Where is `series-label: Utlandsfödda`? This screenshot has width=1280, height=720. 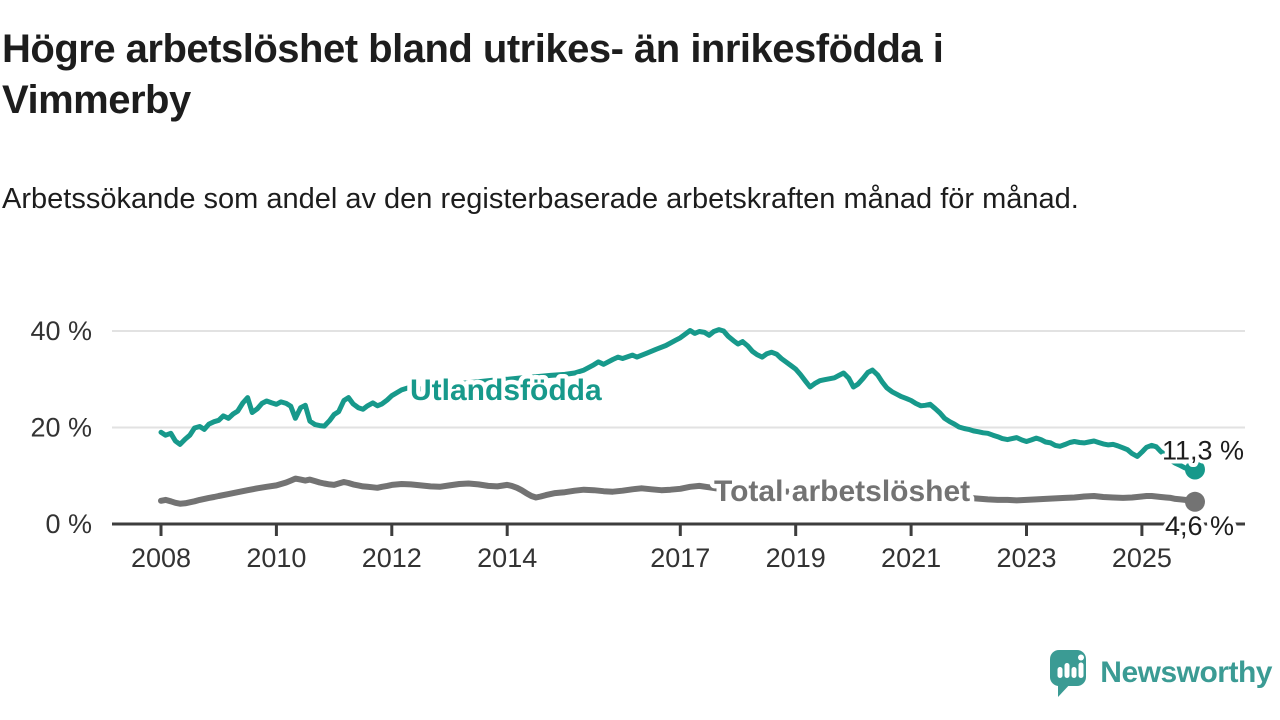
series-label: Utlandsfödda is located at coordinates (506, 390).